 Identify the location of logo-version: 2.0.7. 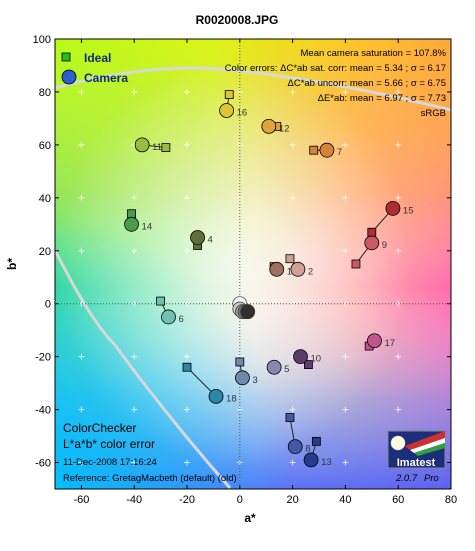
(406, 478).